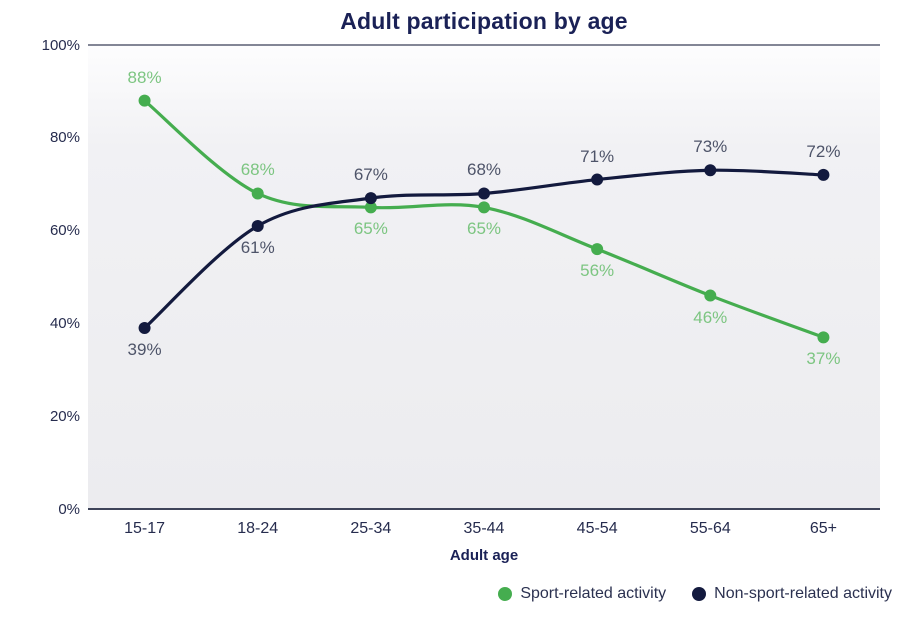 This screenshot has height=633, width=900. I want to click on data-label-non-sport-related-activity: 73%, so click(710, 147).